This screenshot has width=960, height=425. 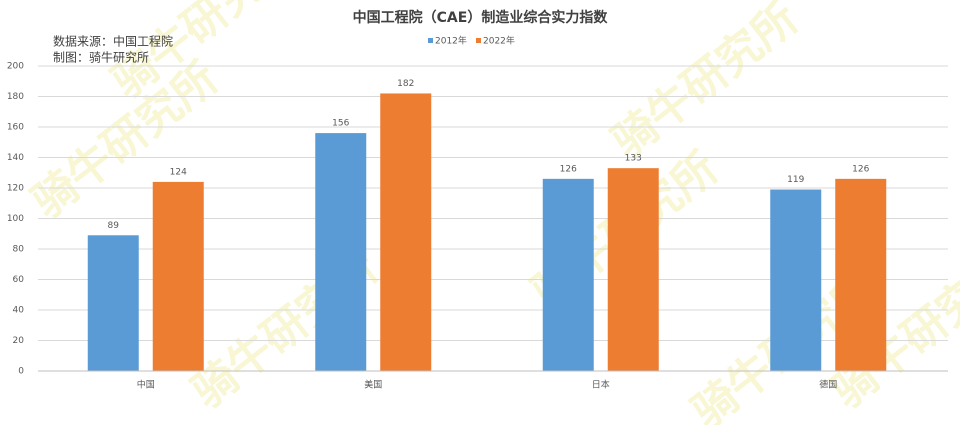 What do you see at coordinates (15, 67) in the screenshot?
I see `y-tick-label: 200` at bounding box center [15, 67].